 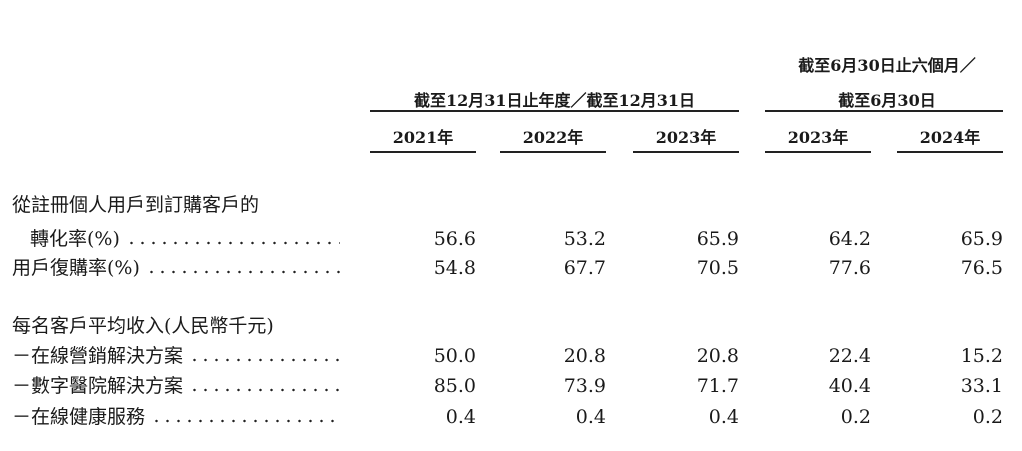 I want to click on column-header: 2021年, so click(x=423, y=137).